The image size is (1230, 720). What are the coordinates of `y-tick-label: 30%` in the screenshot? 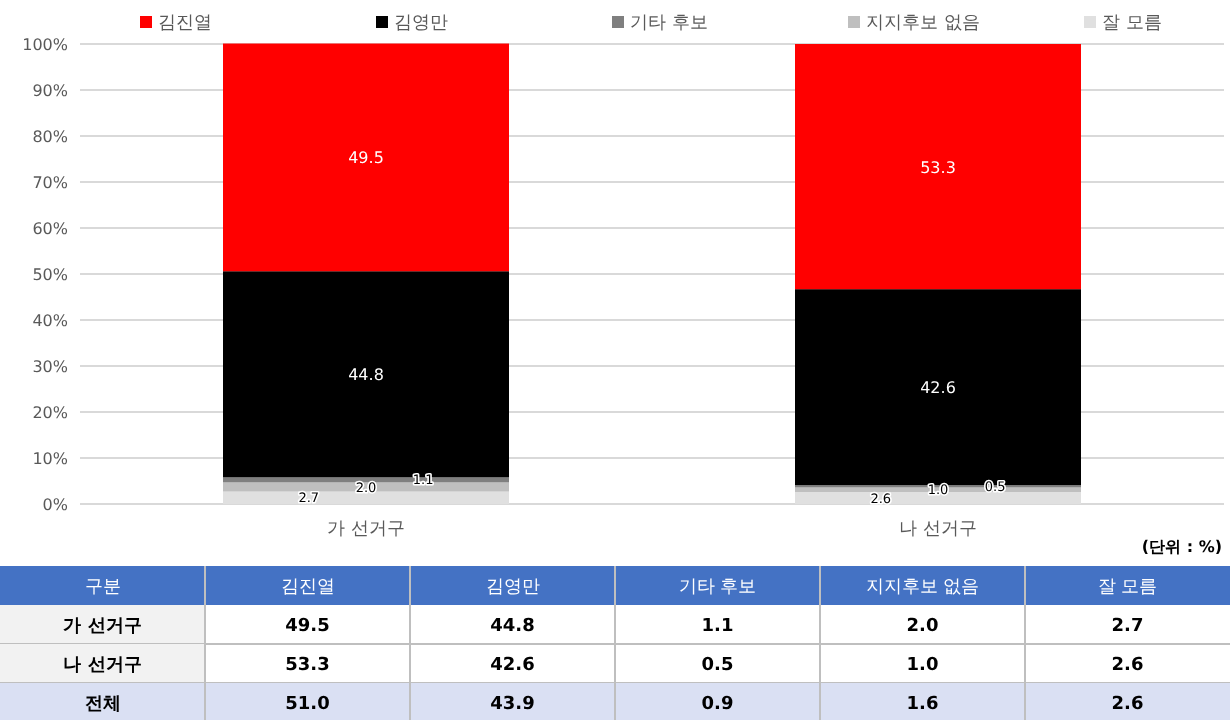 It's located at (50, 367).